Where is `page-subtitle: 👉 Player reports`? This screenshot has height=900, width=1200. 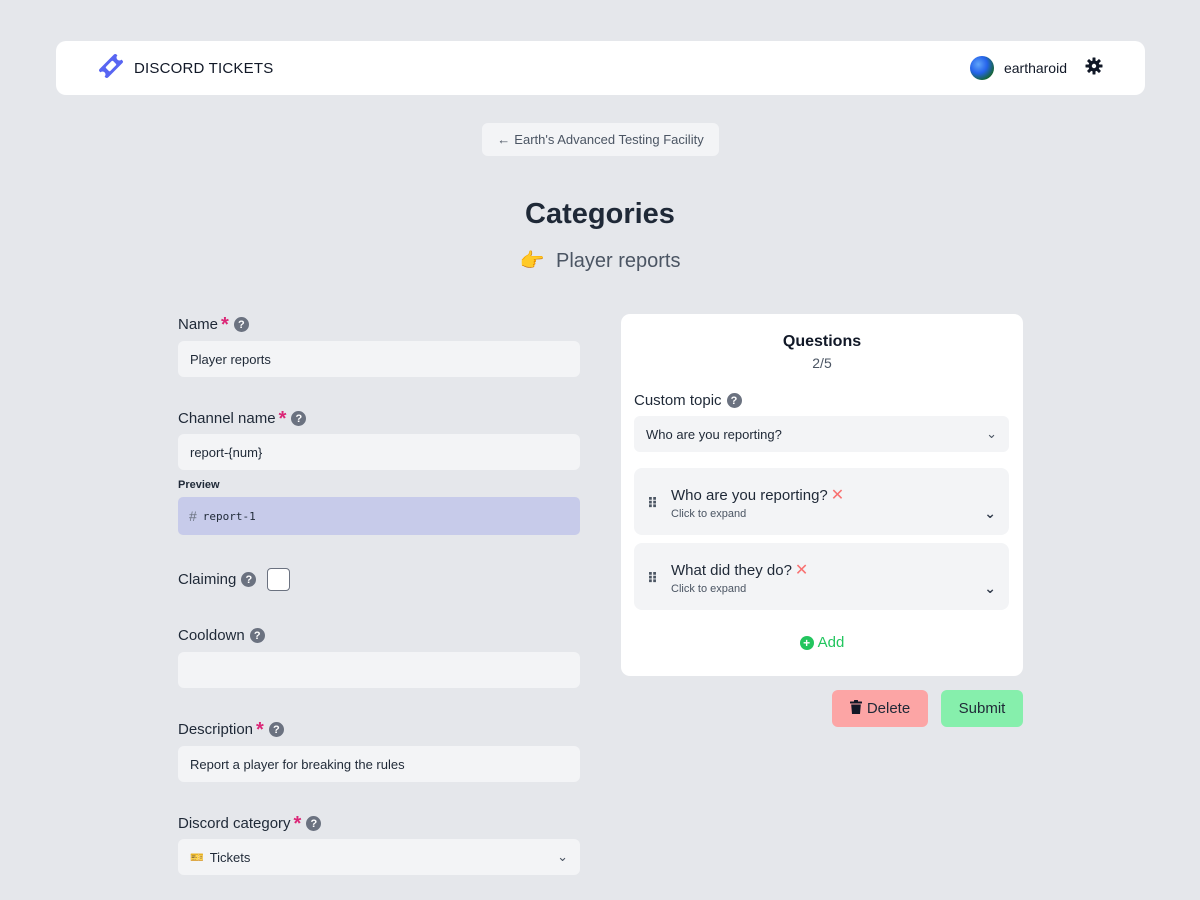
page-subtitle: 👉 Player reports is located at coordinates (600, 260).